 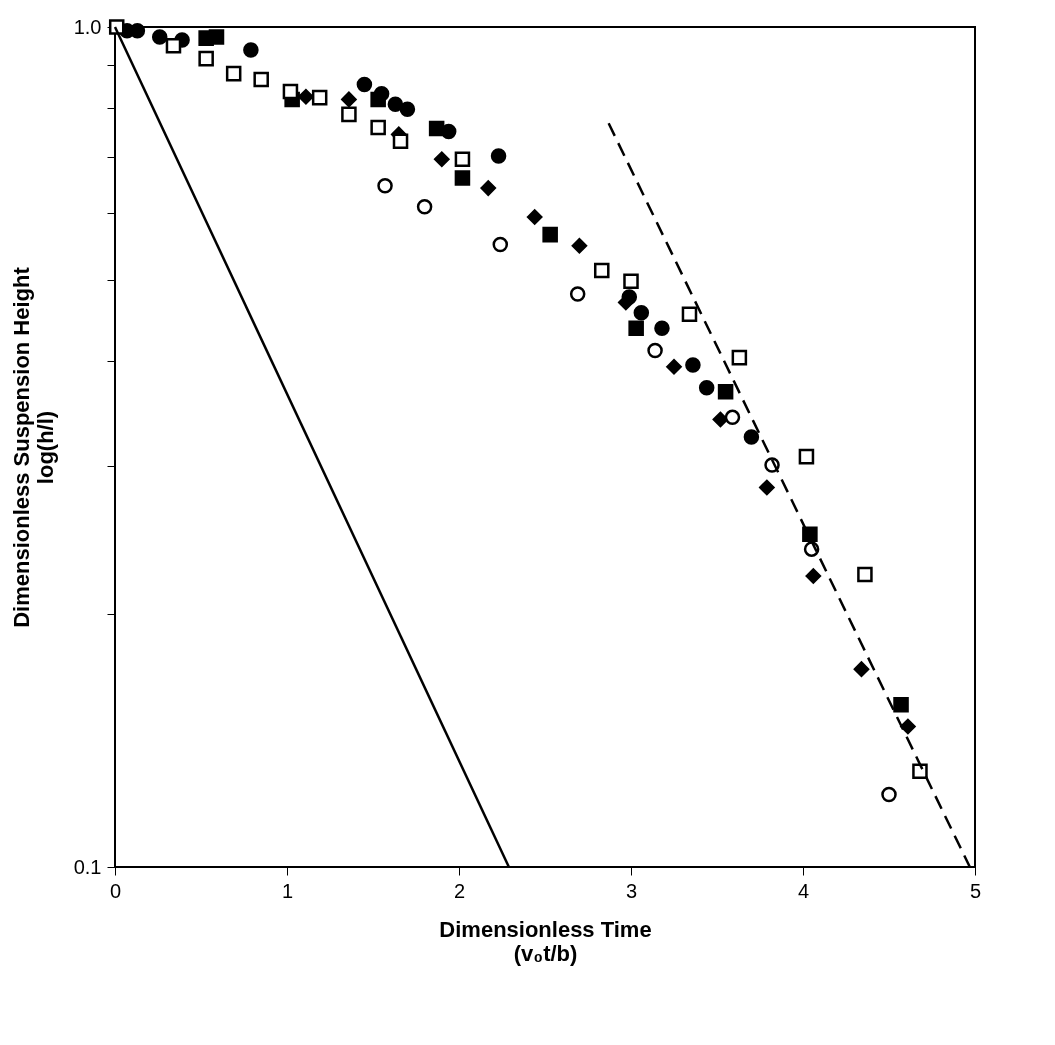 What do you see at coordinates (87, 866) in the screenshot?
I see `y-tick-label: 0.1` at bounding box center [87, 866].